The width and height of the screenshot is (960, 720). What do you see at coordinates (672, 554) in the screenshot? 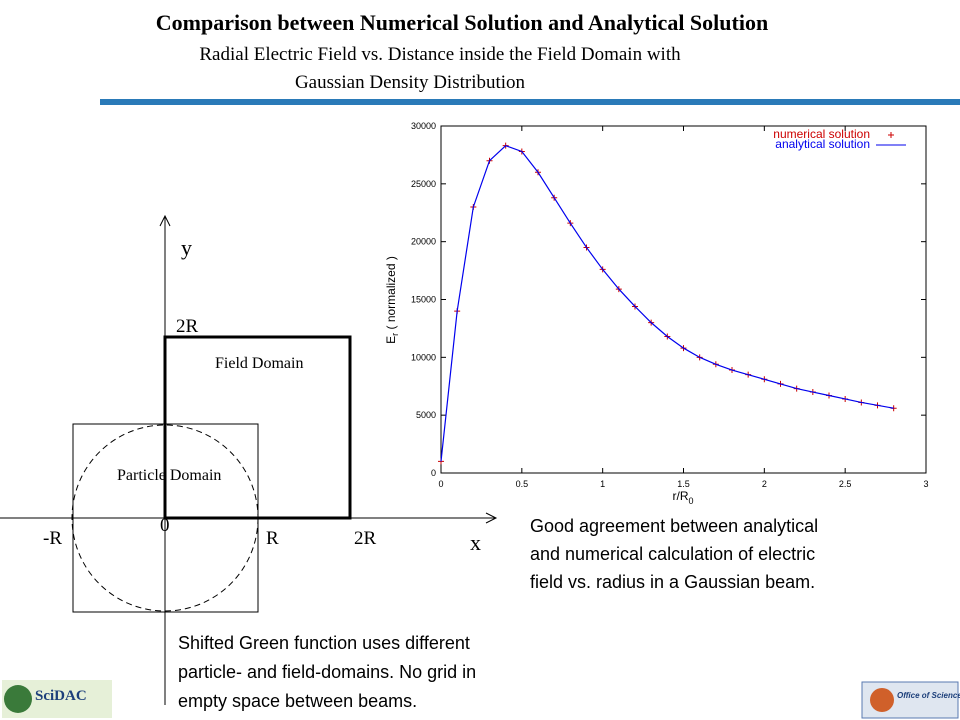
I see `caption-line: and numerical calculation of electric` at bounding box center [672, 554].